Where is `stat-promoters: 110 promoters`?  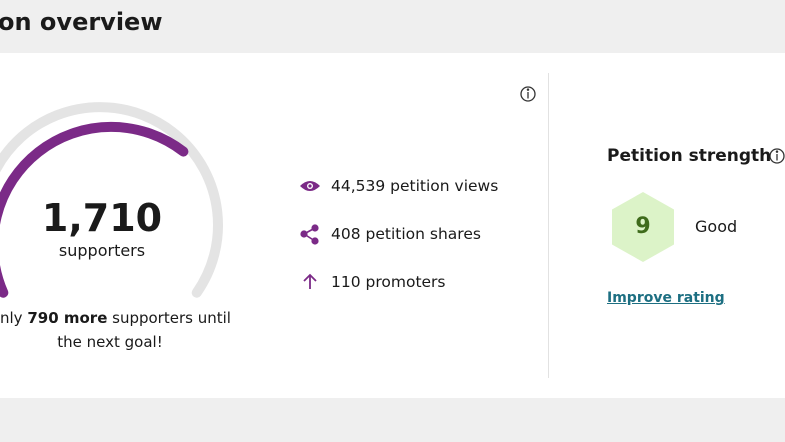
stat-promoters: 110 promoters is located at coordinates (388, 282).